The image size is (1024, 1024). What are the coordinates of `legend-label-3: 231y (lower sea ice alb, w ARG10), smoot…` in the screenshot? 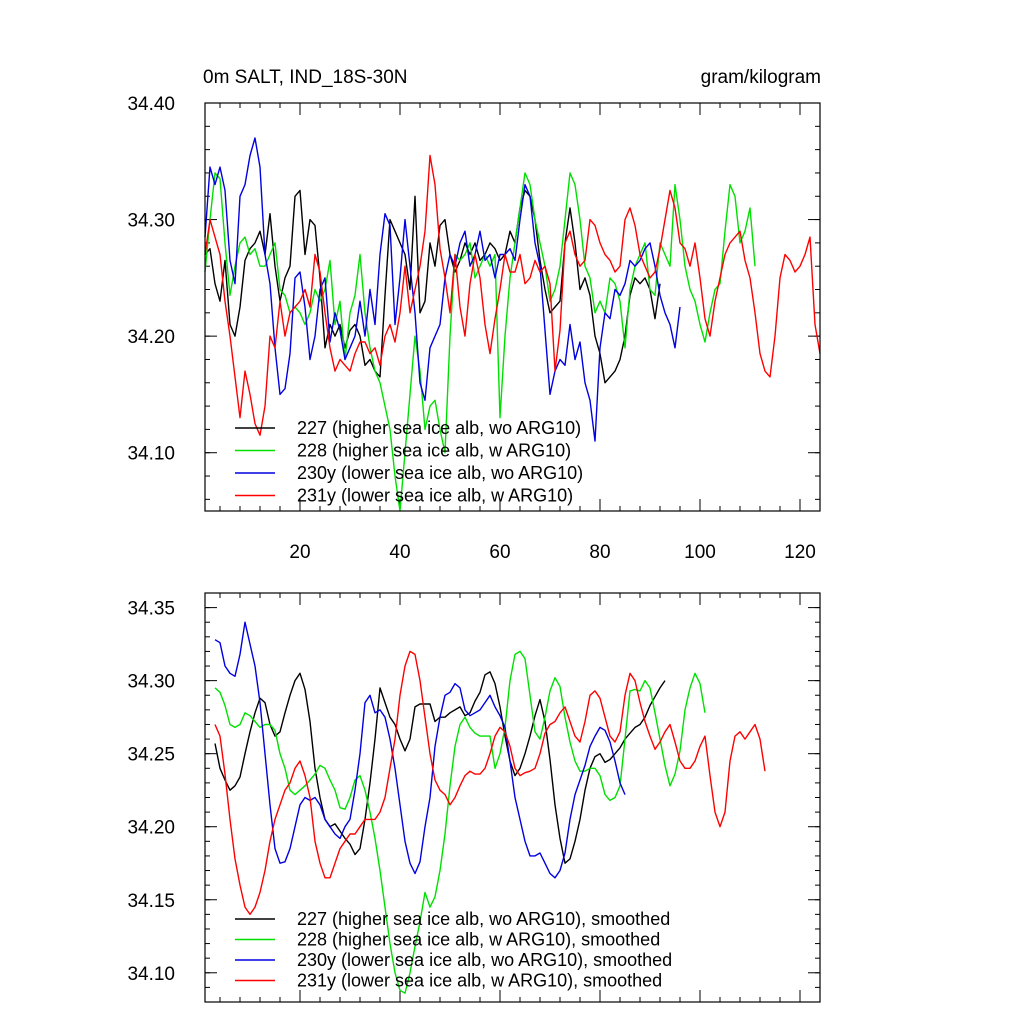 It's located at (479, 981).